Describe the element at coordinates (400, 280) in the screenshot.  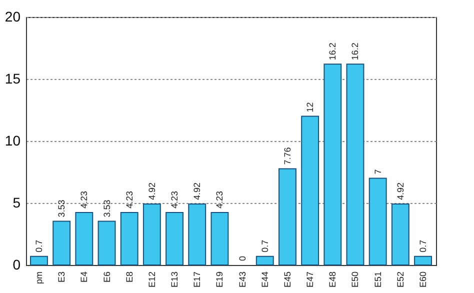
I see `x-tick-label: E52` at that location.